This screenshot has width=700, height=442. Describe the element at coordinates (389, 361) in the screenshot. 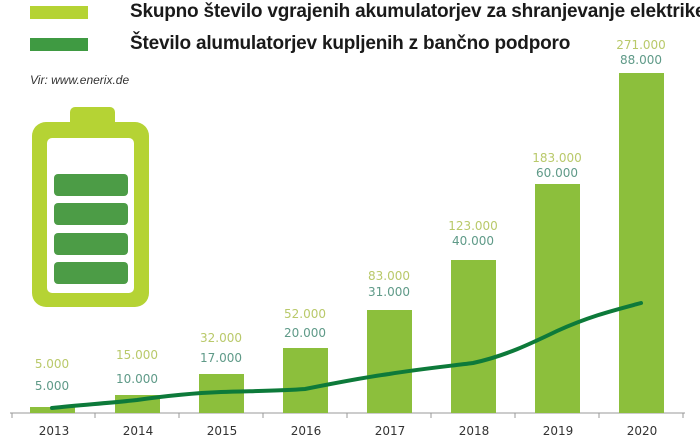

I see `bar-2017` at that location.